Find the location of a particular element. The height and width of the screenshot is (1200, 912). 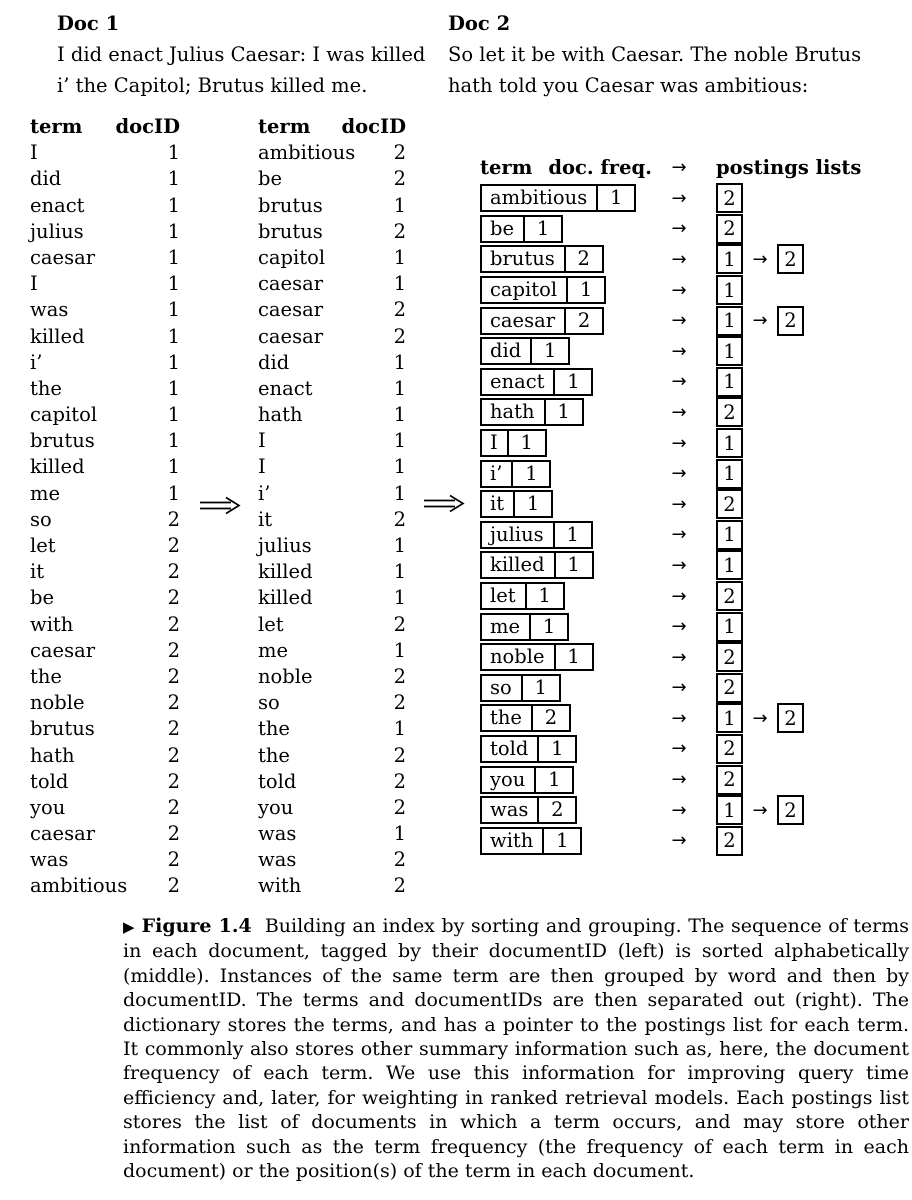

term-cell: with is located at coordinates (280, 886).